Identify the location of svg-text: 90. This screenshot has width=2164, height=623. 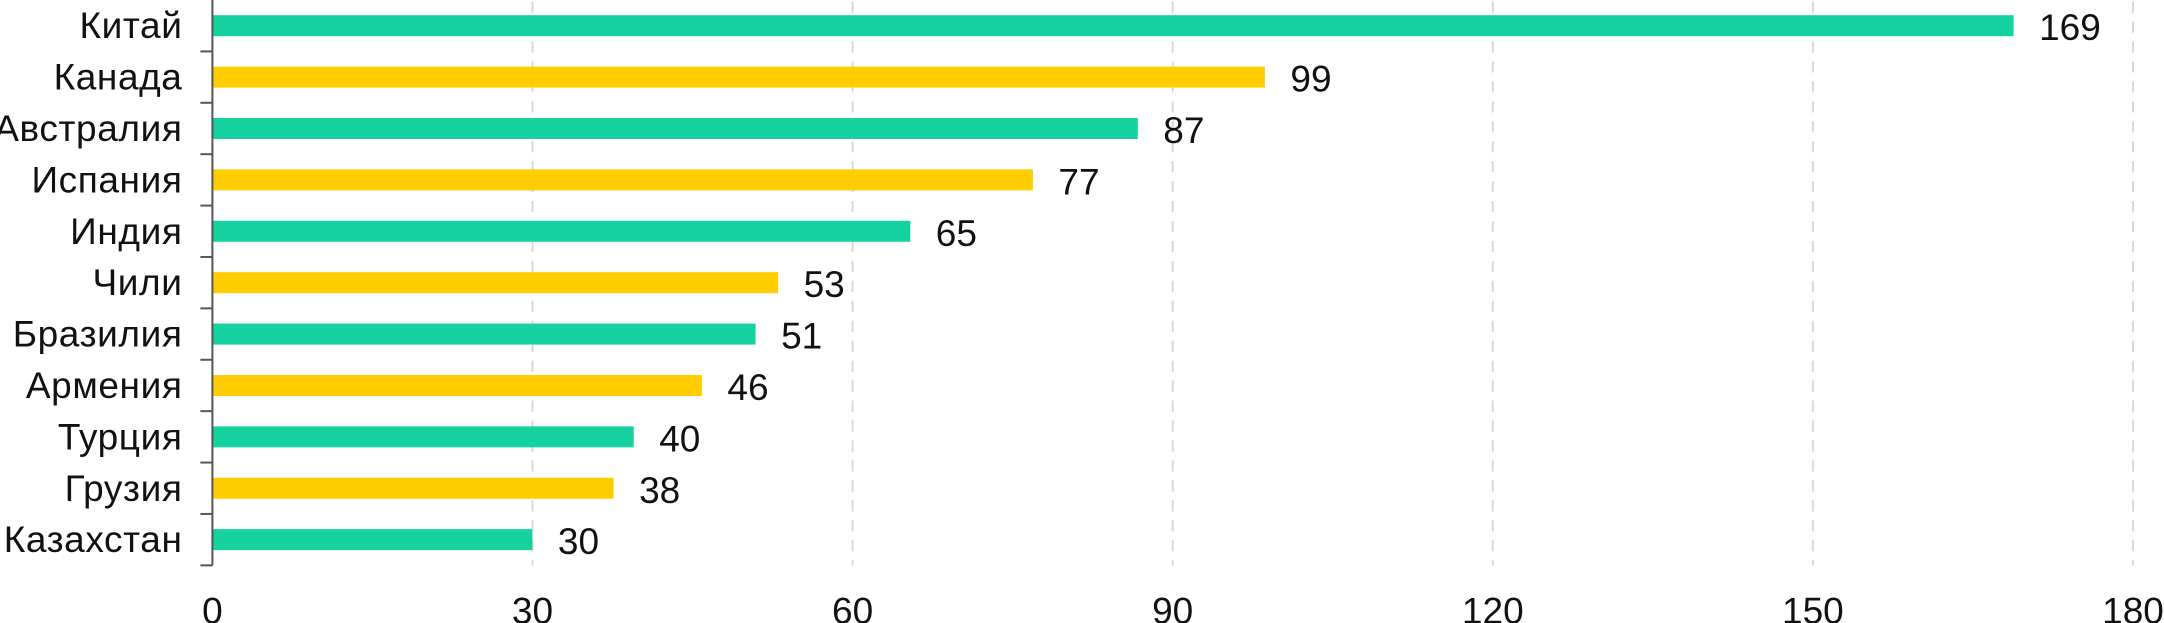
(1172, 607).